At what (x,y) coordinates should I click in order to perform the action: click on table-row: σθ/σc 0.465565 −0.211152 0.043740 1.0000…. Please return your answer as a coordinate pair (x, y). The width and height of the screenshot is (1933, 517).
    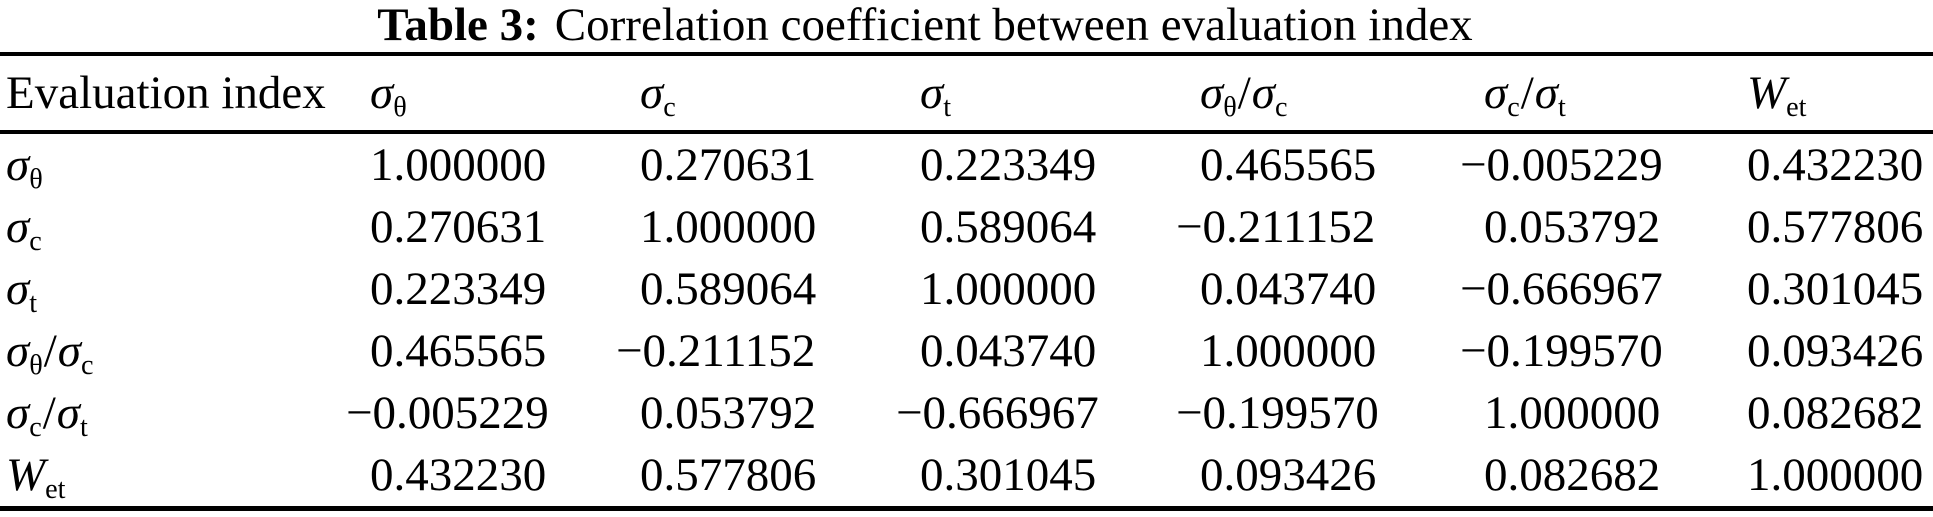
    Looking at the image, I should click on (966, 351).